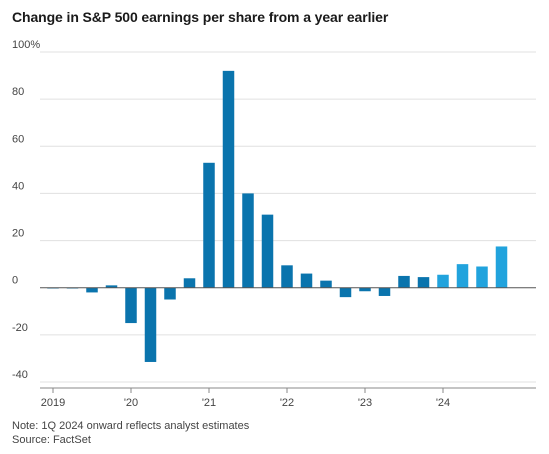 Image resolution: width=549 pixels, height=454 pixels. What do you see at coordinates (26, 45) in the screenshot?
I see `y-tick-label: 100%` at bounding box center [26, 45].